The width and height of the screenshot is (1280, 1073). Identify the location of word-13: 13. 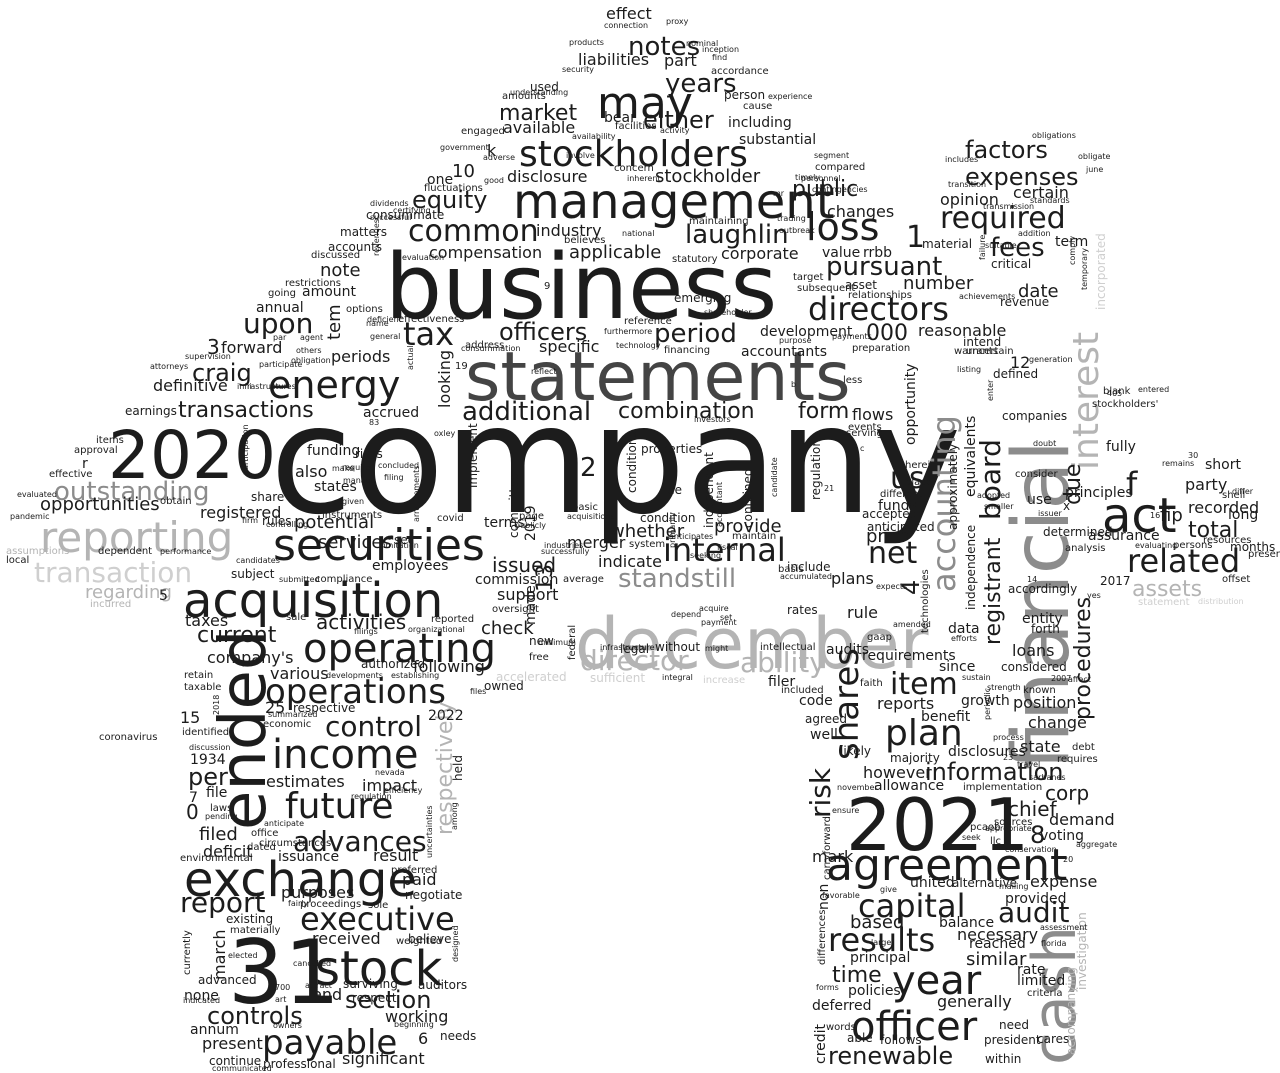
(545, 578).